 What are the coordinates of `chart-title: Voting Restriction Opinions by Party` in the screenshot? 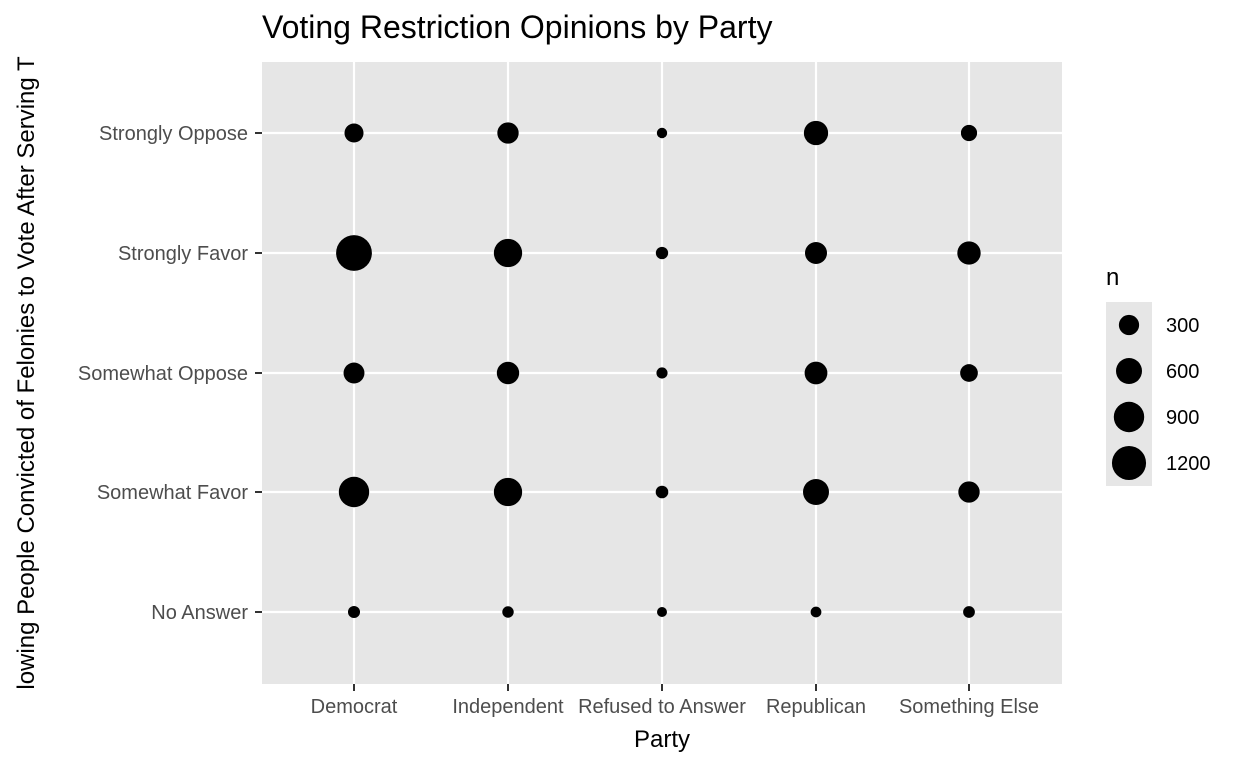 It's located at (517, 27).